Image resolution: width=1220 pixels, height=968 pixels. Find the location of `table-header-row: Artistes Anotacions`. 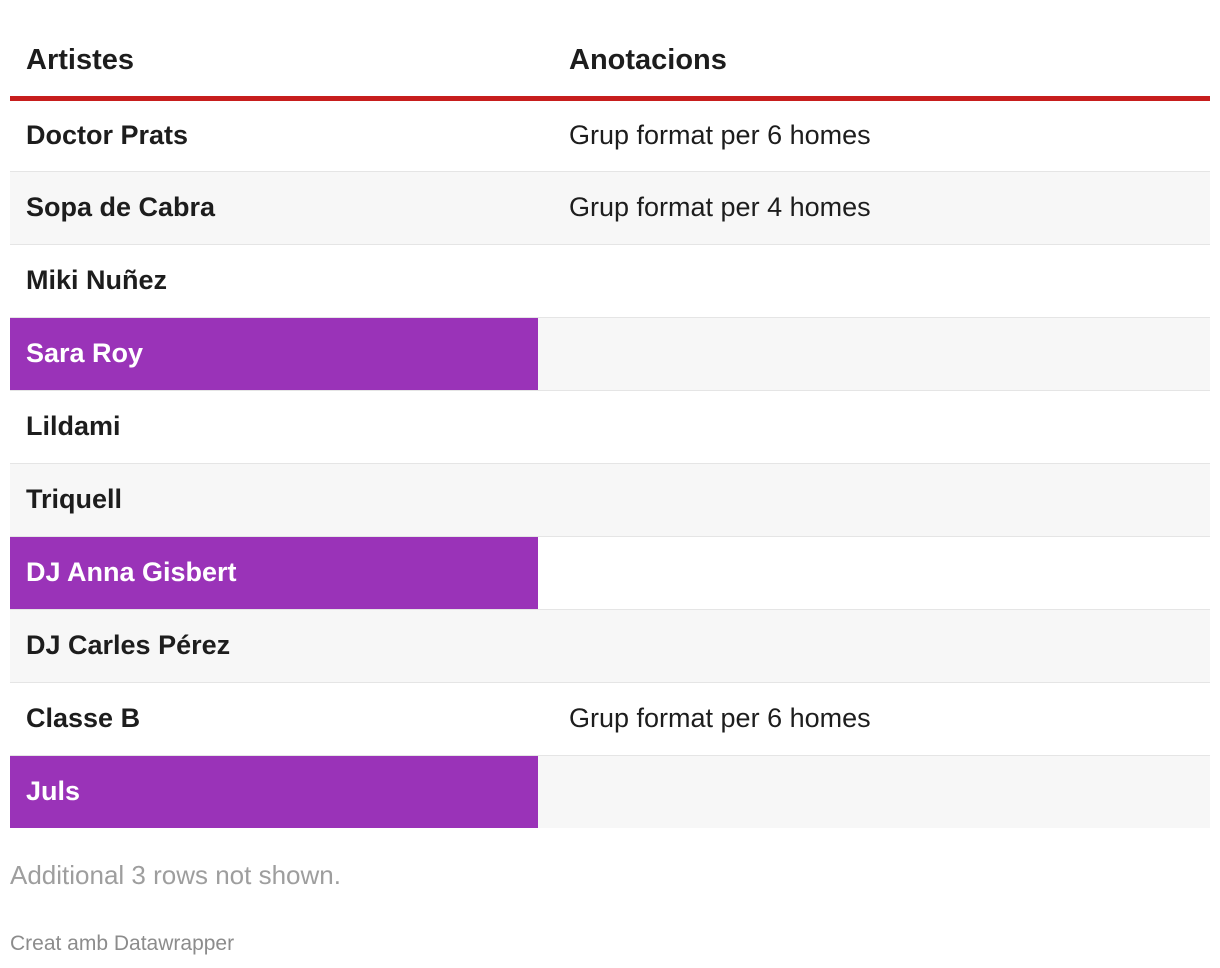

table-header-row: Artistes Anotacions is located at coordinates (610, 63).